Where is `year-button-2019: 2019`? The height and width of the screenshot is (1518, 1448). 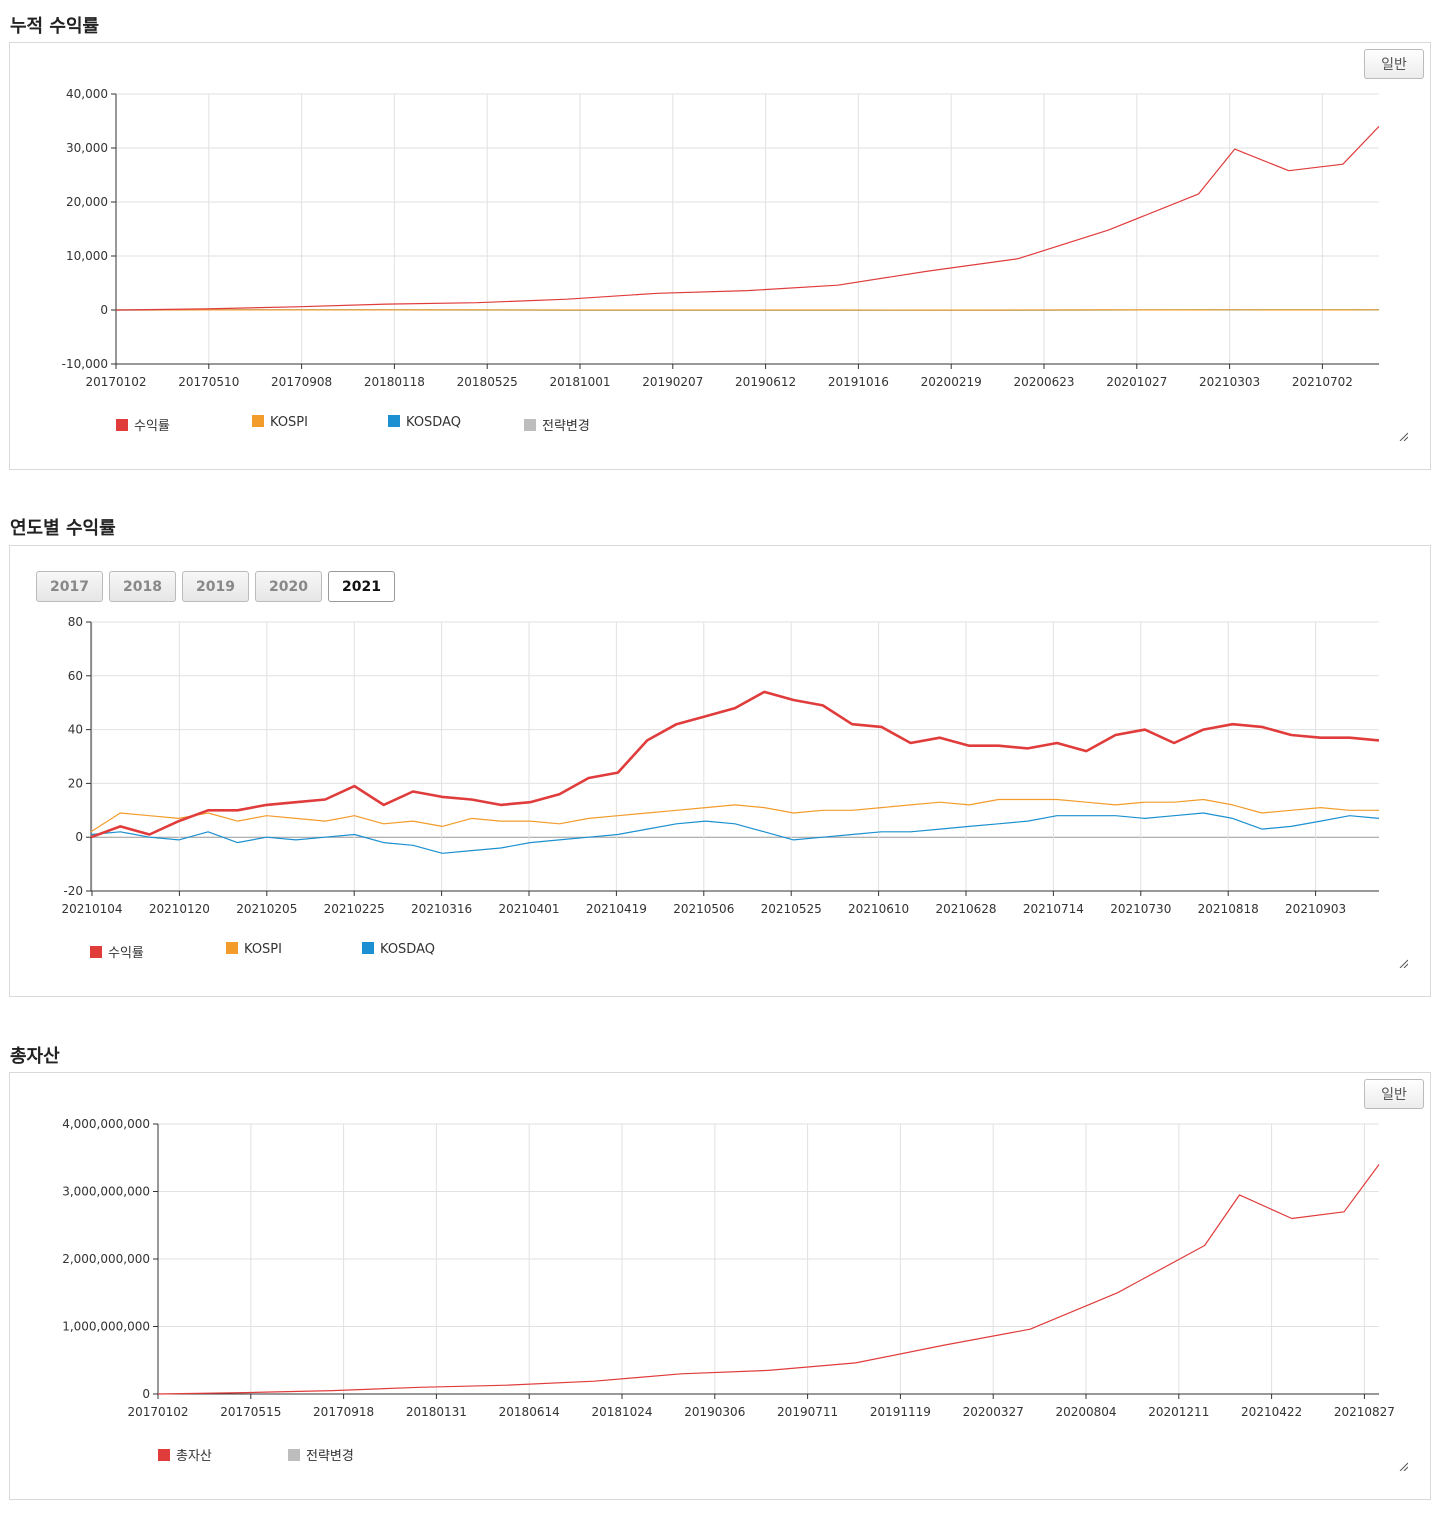 year-button-2019: 2019 is located at coordinates (215, 586).